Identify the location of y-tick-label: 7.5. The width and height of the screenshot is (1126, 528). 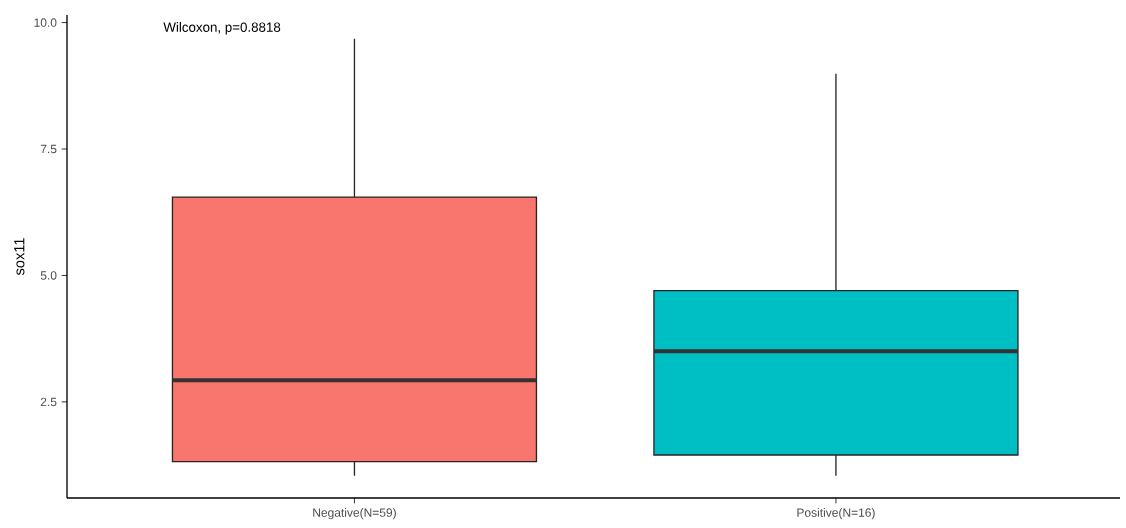
(48, 149).